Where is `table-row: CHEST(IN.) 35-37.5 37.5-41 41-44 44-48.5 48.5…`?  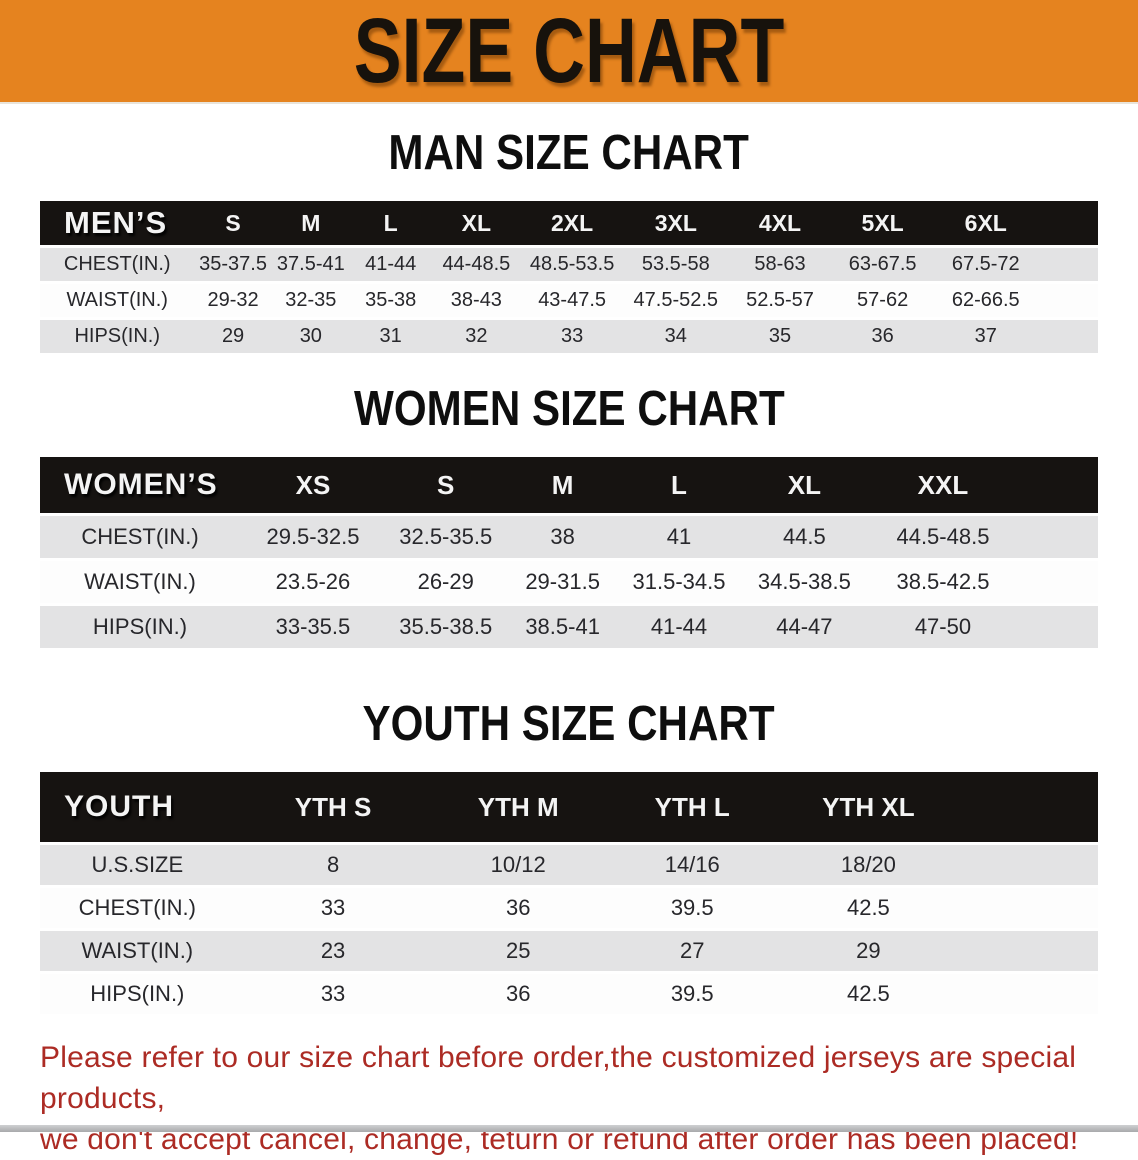
table-row: CHEST(IN.) 35-37.5 37.5-41 41-44 44-48.5 48.5… is located at coordinates (569, 264).